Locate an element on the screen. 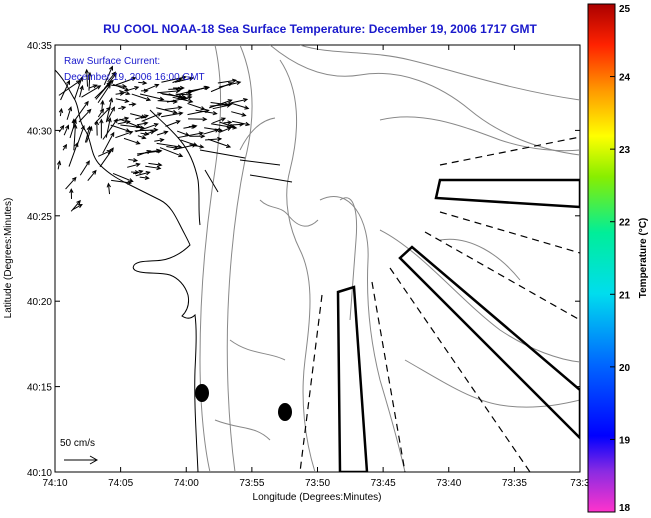 The image size is (651, 518). scale-label: 50 cm/s is located at coordinates (77, 443).